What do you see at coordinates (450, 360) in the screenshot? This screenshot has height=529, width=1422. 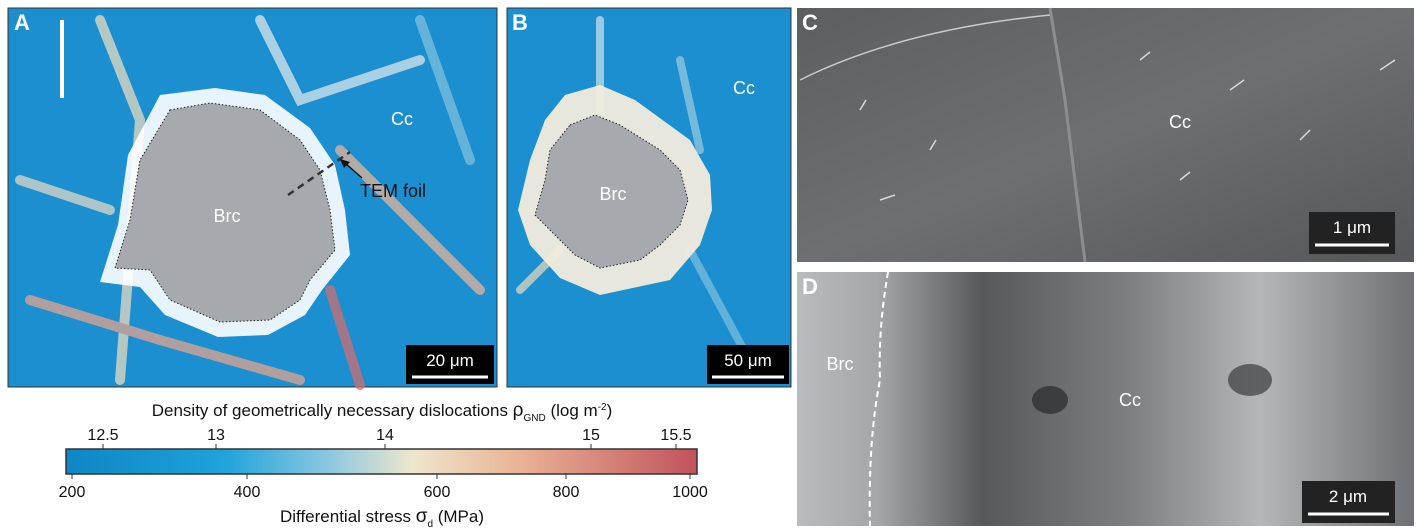 I see `scale-bar-label: 20 μm` at bounding box center [450, 360].